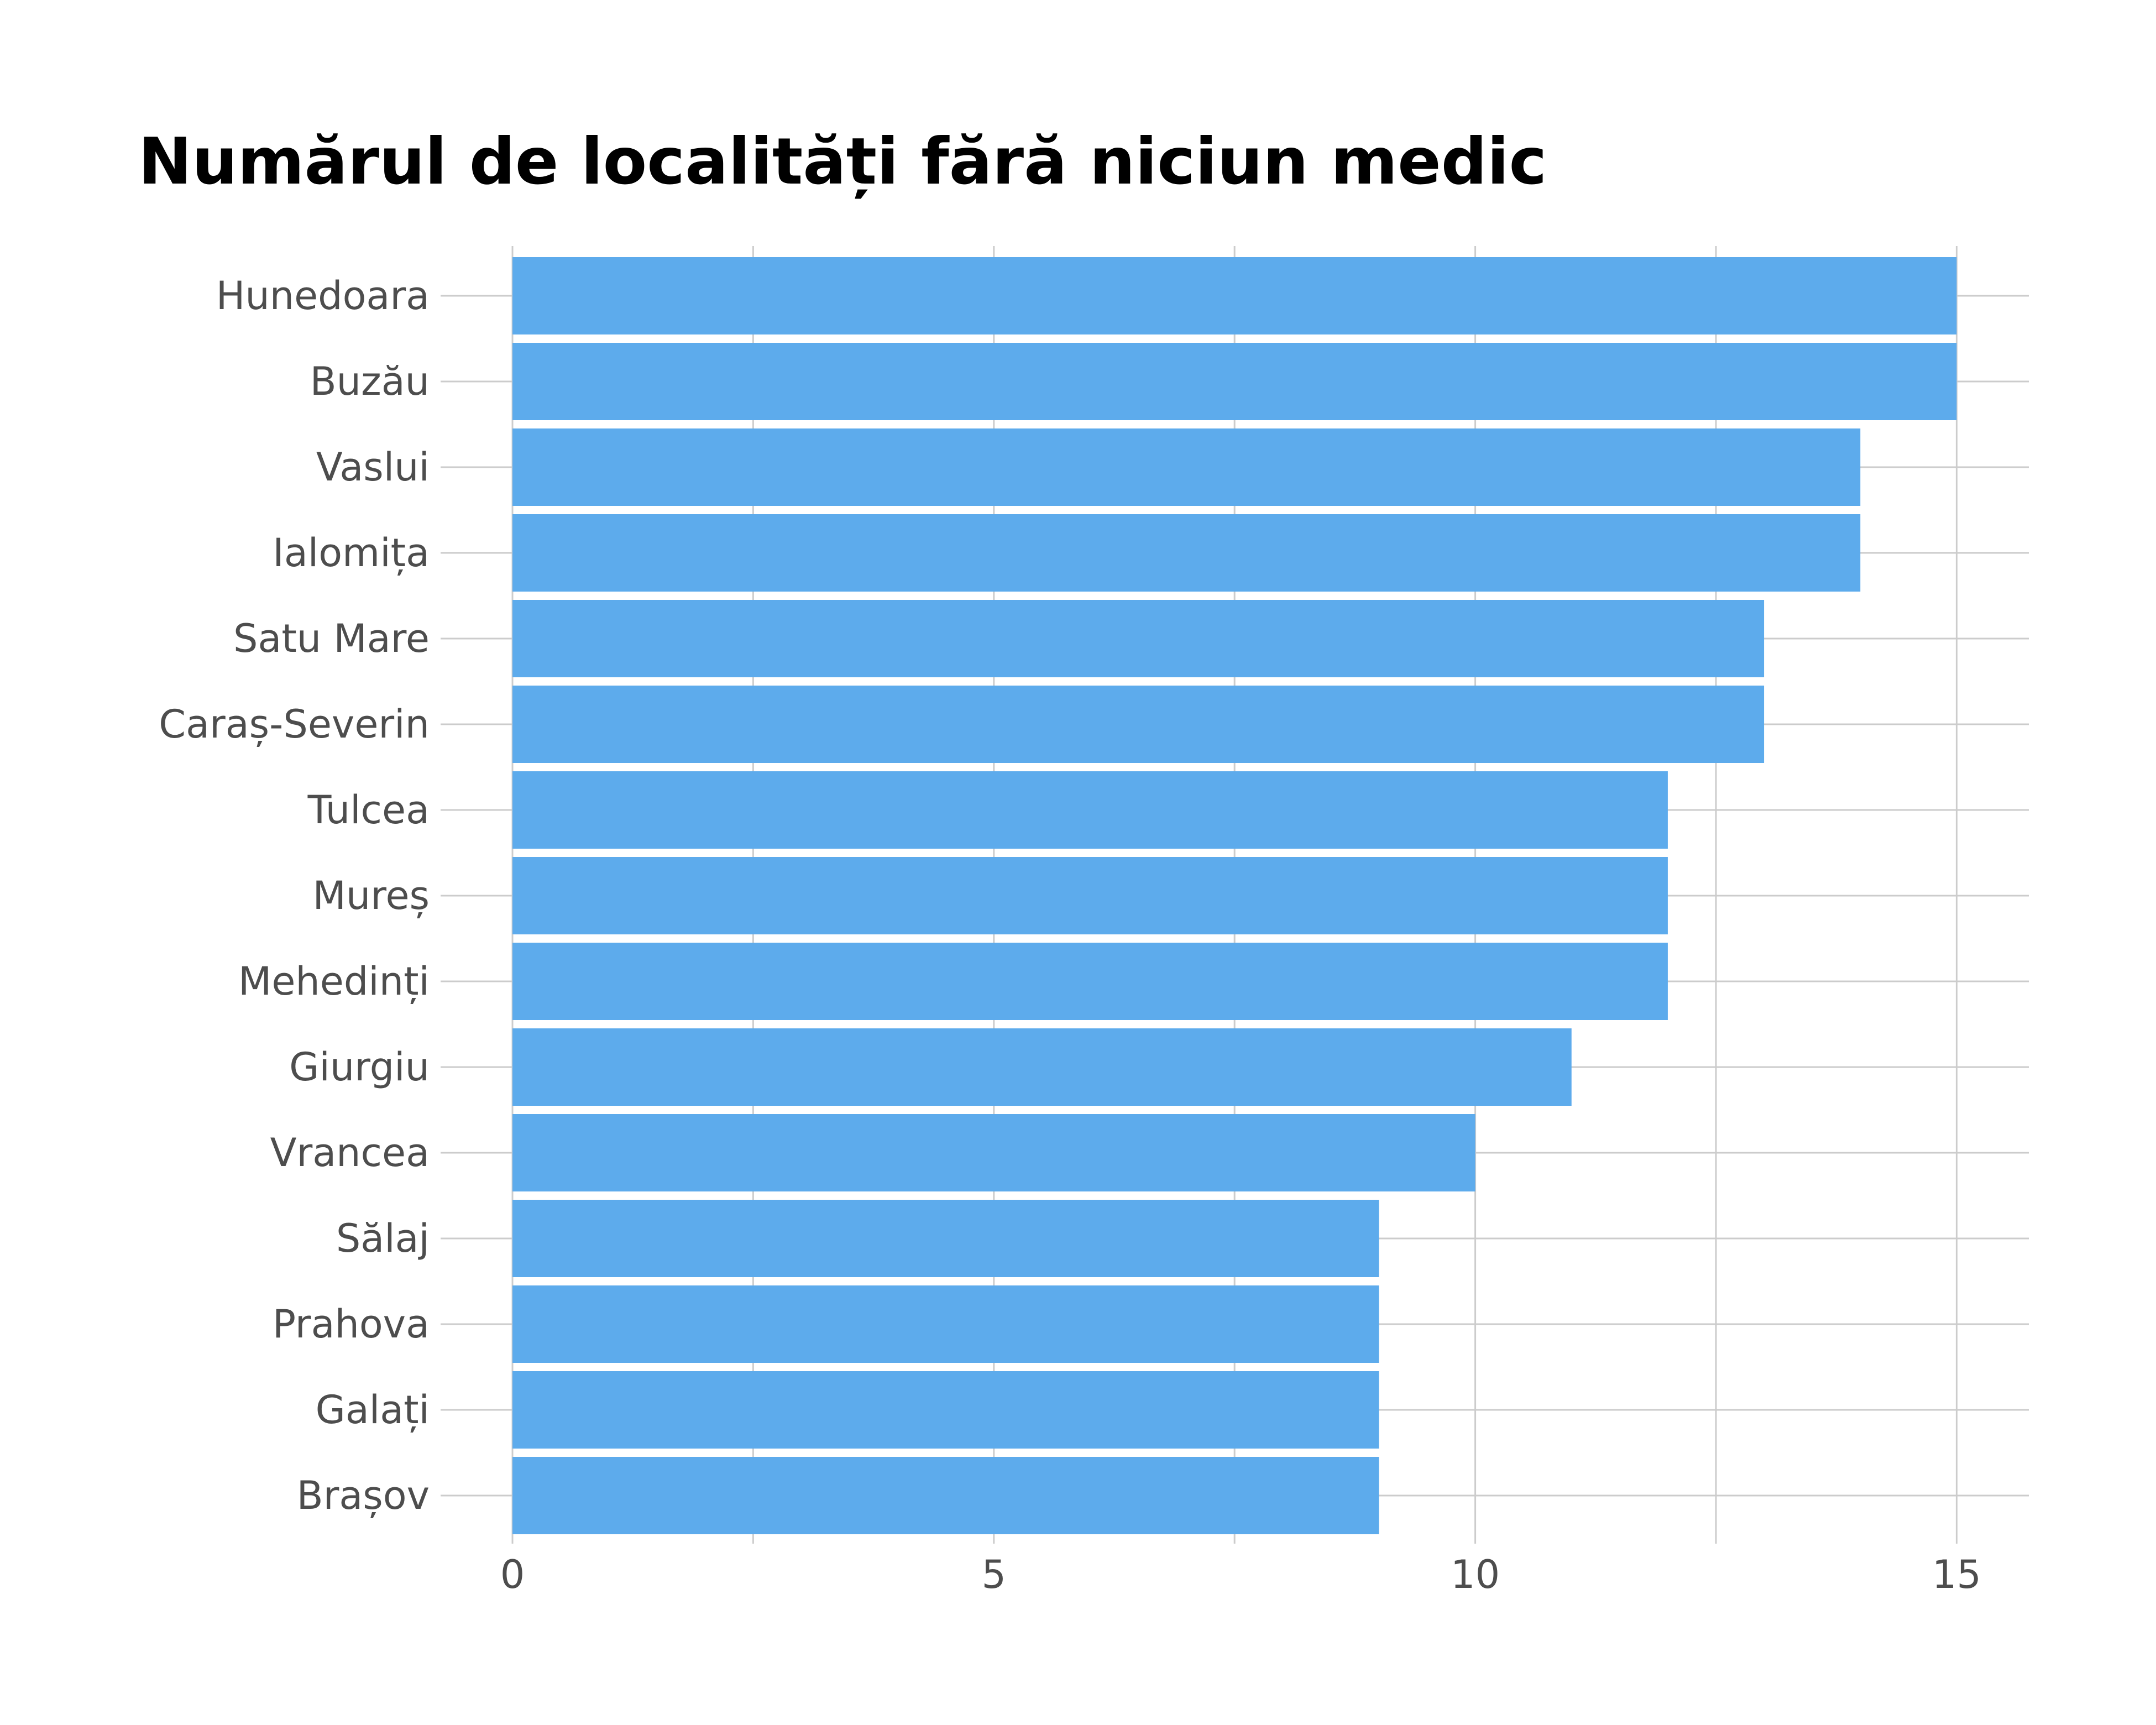 The image size is (2156, 1725). Describe the element at coordinates (371, 896) in the screenshot. I see `y-tick-label: Mureș` at that location.